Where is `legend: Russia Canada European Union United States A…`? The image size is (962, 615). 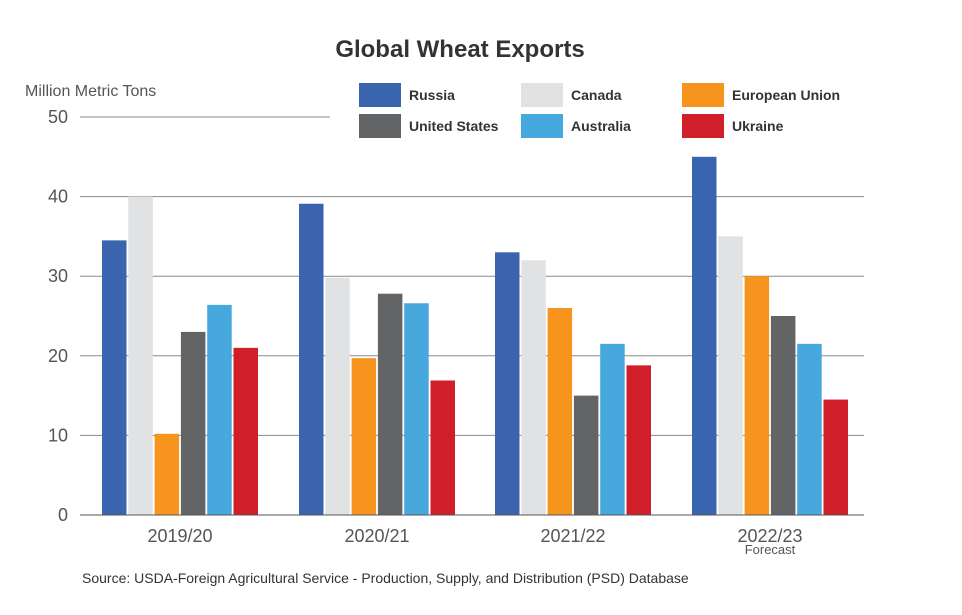
legend: Russia Canada European Union United States A… is located at coordinates (599, 110).